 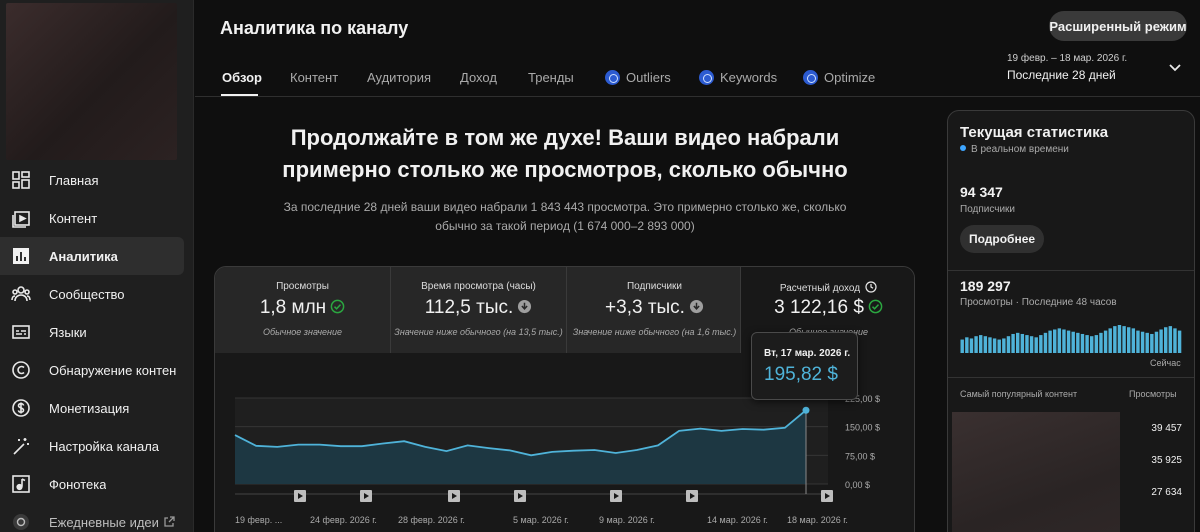 What do you see at coordinates (478, 77) in the screenshot?
I see `tab-revenue: Доход` at bounding box center [478, 77].